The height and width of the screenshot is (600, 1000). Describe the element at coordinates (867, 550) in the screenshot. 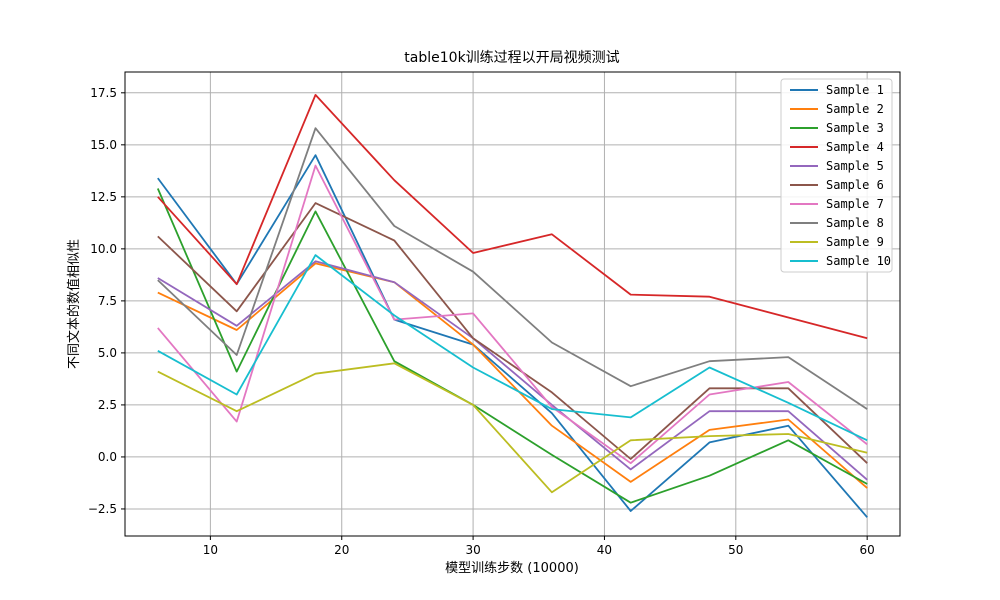

I see `x-tick-label: 60` at that location.